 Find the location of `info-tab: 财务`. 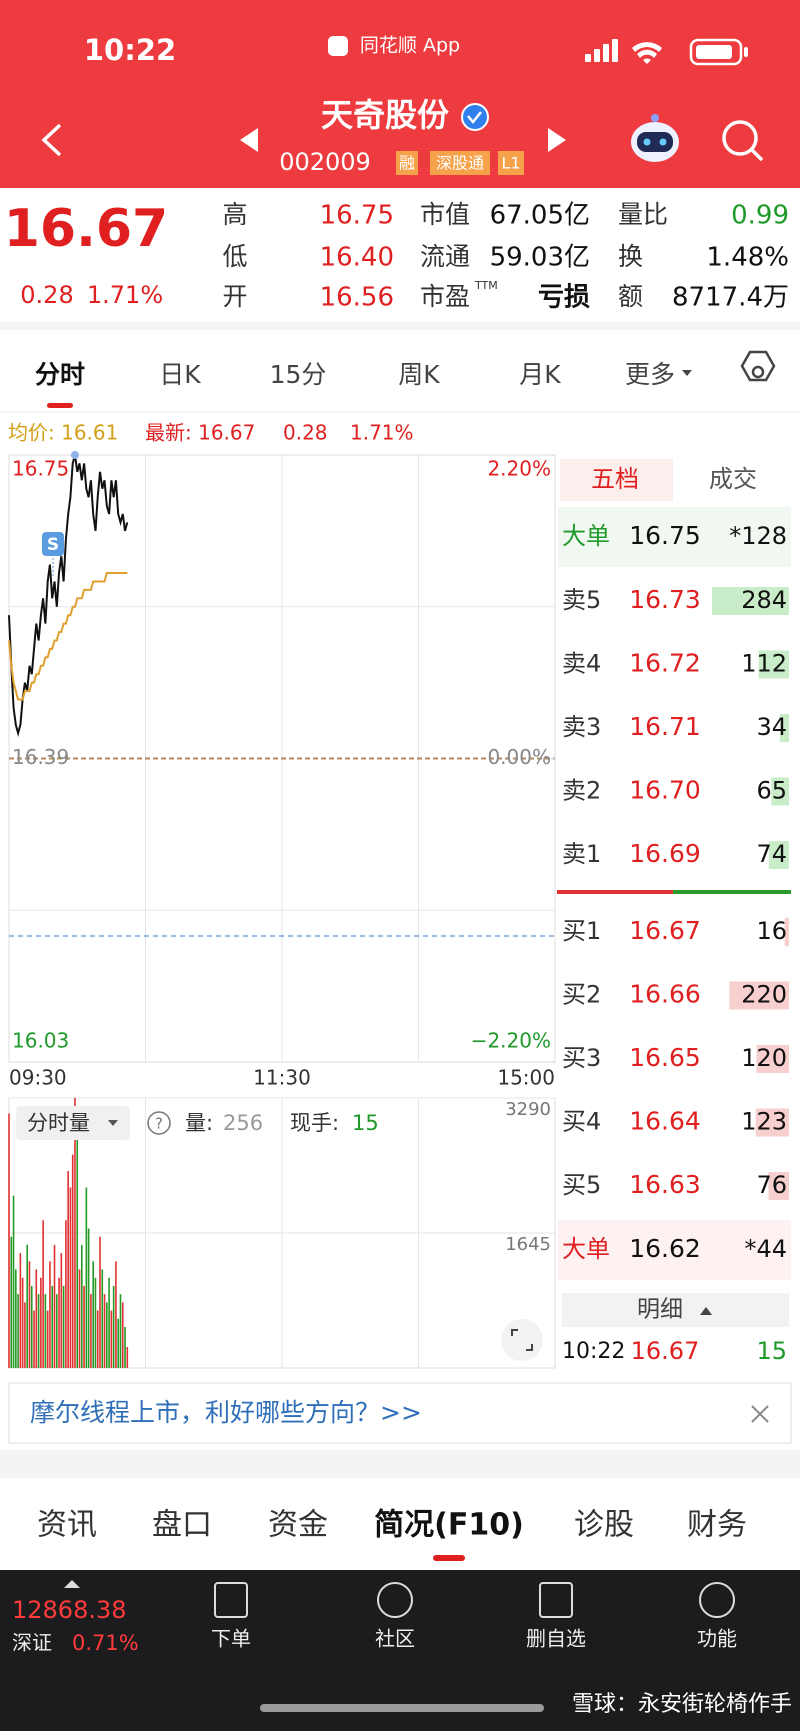

info-tab: 财务 is located at coordinates (717, 1525).